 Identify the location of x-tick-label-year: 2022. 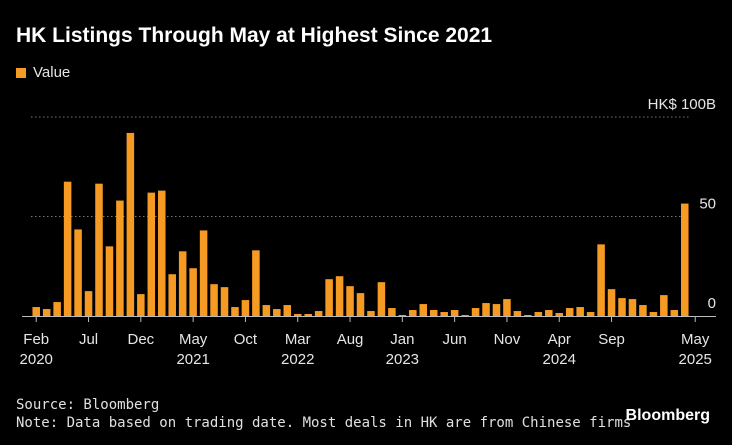
(297, 359).